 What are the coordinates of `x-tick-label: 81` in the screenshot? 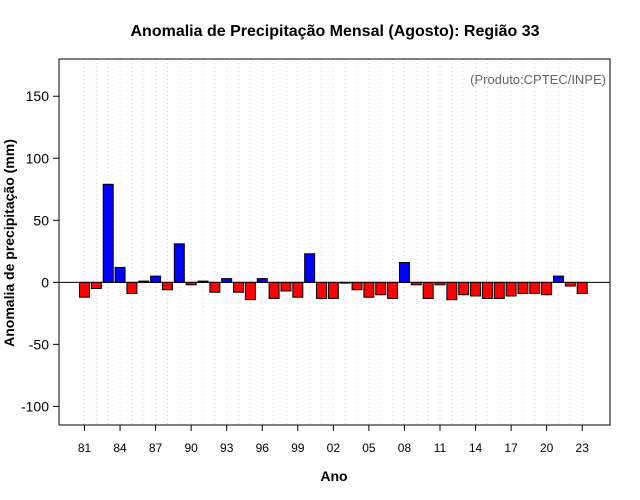 It's located at (85, 448).